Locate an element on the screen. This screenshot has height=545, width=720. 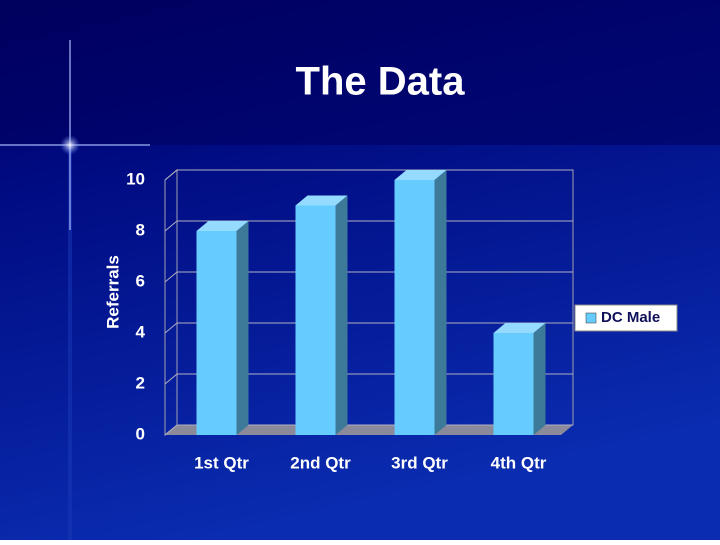
y-tick-label: 8 is located at coordinates (140, 229).